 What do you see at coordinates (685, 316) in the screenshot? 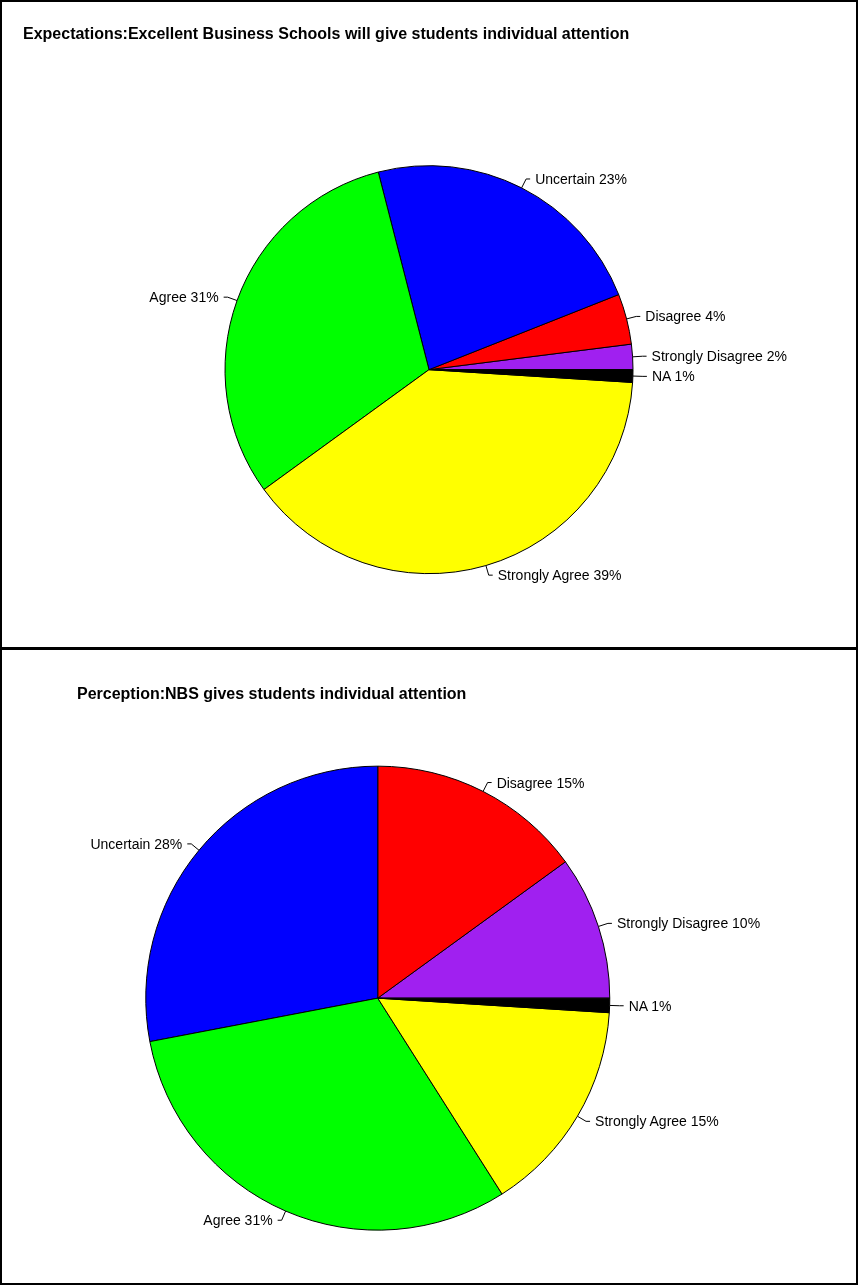
I see `slice-label: Disagree 4%` at bounding box center [685, 316].